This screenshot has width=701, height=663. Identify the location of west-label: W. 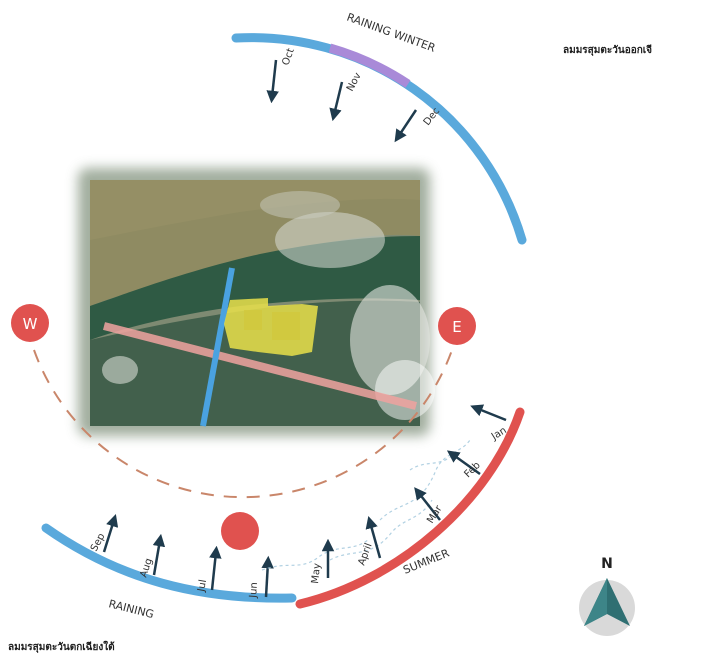
(30, 324).